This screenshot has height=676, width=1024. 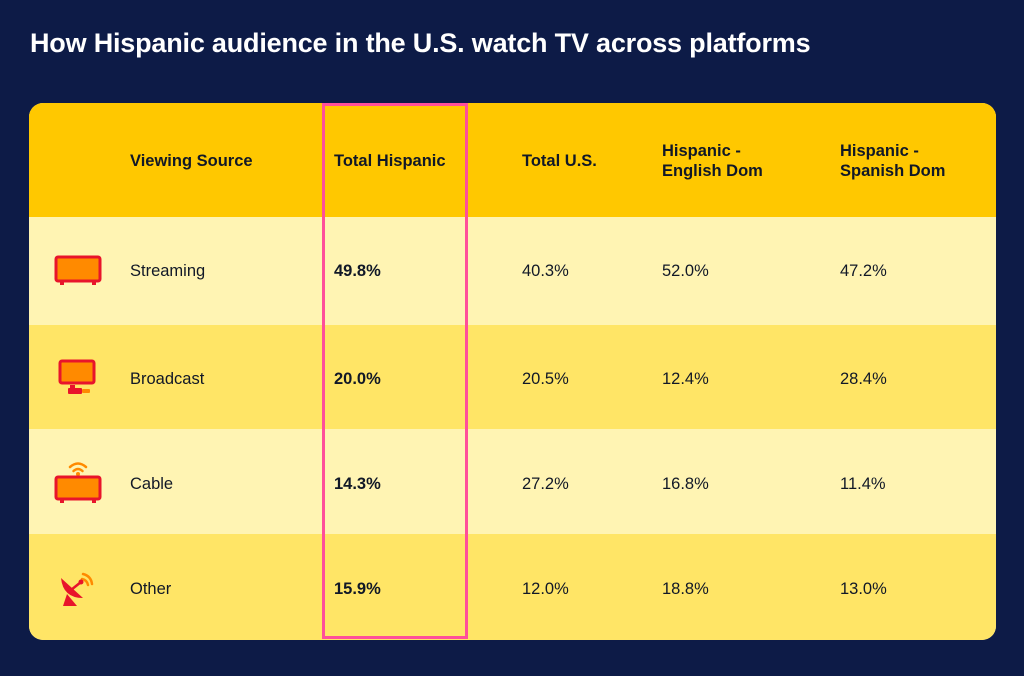 I want to click on cell-spanish-dom: 28.4%, so click(x=863, y=379).